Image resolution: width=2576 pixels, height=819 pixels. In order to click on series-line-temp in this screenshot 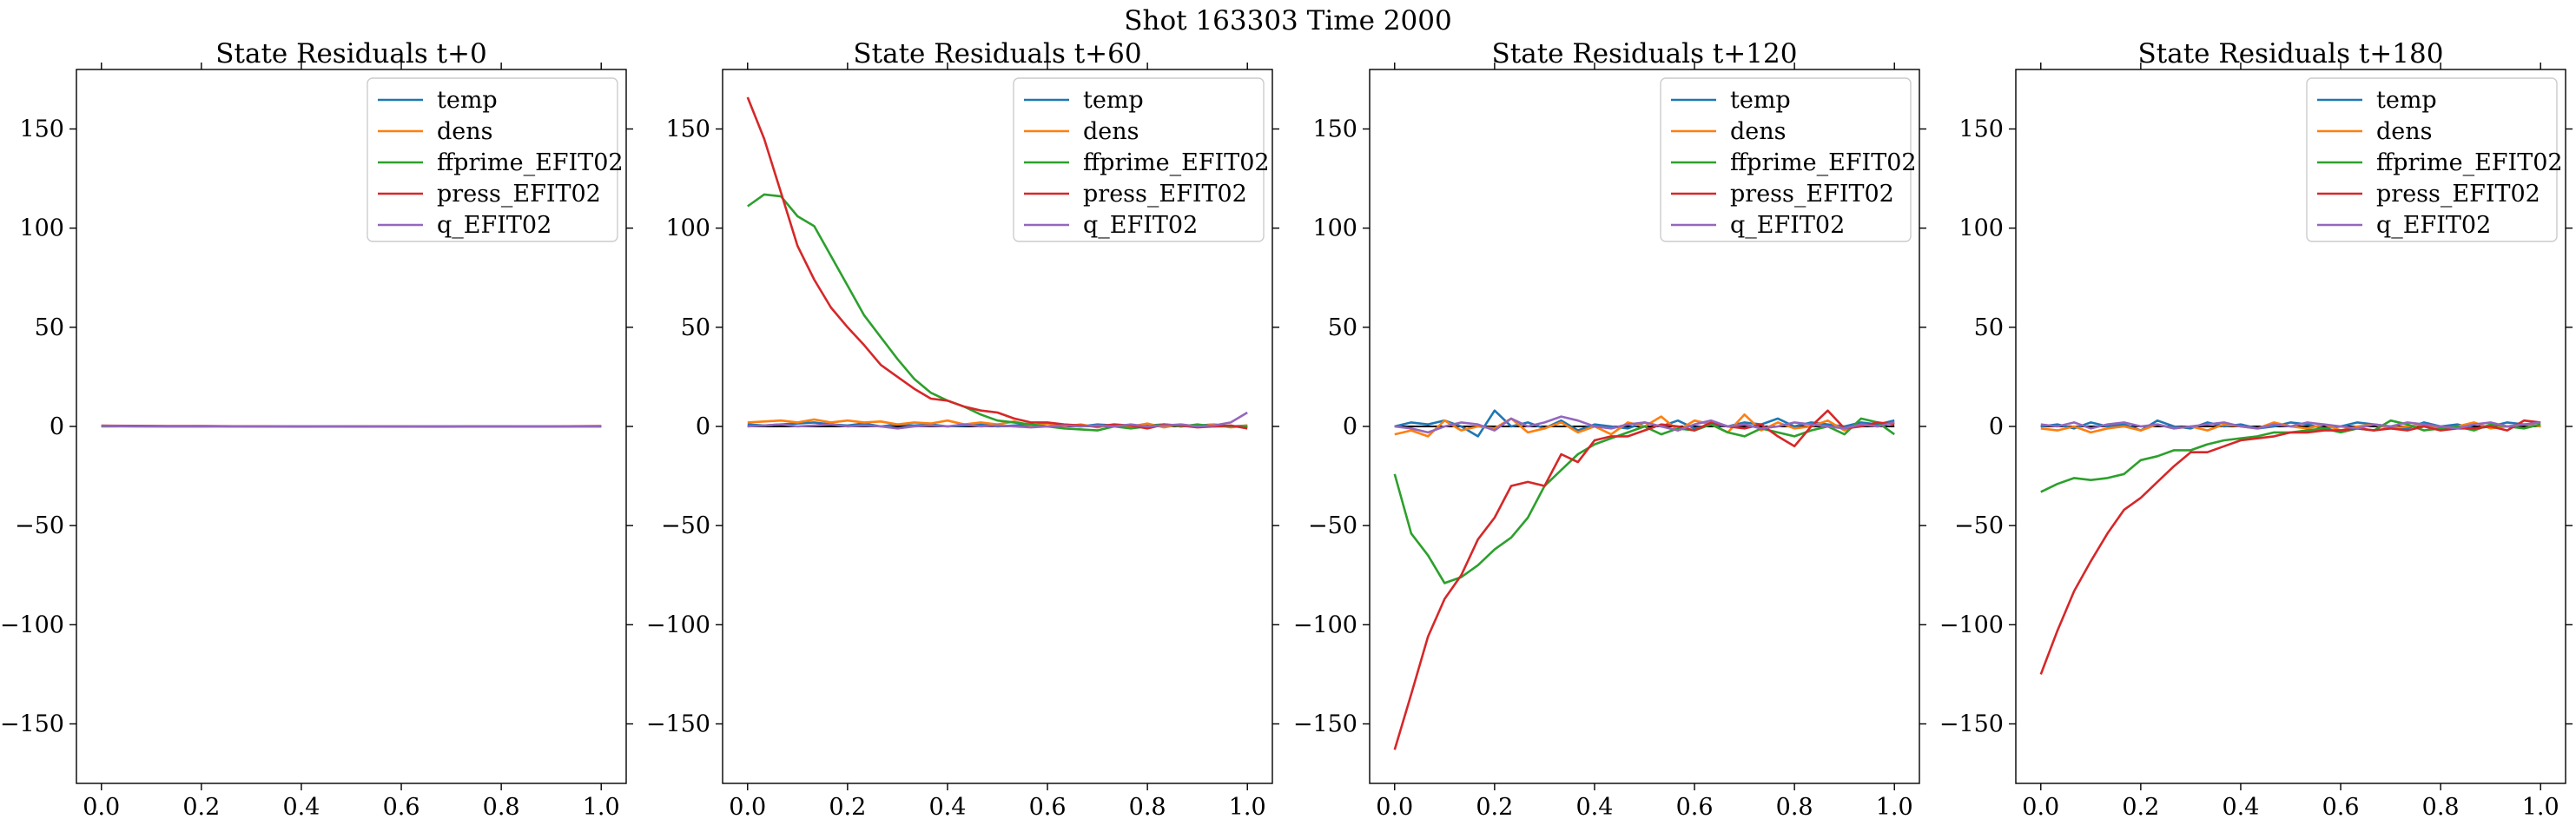, I will do `click(2291, 425)`.